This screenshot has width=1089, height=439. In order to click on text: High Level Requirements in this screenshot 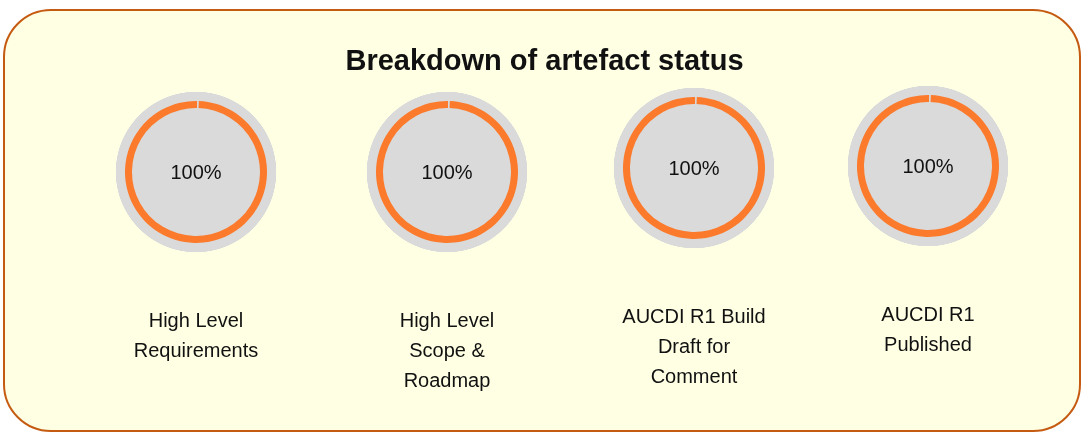, I will do `click(196, 335)`.